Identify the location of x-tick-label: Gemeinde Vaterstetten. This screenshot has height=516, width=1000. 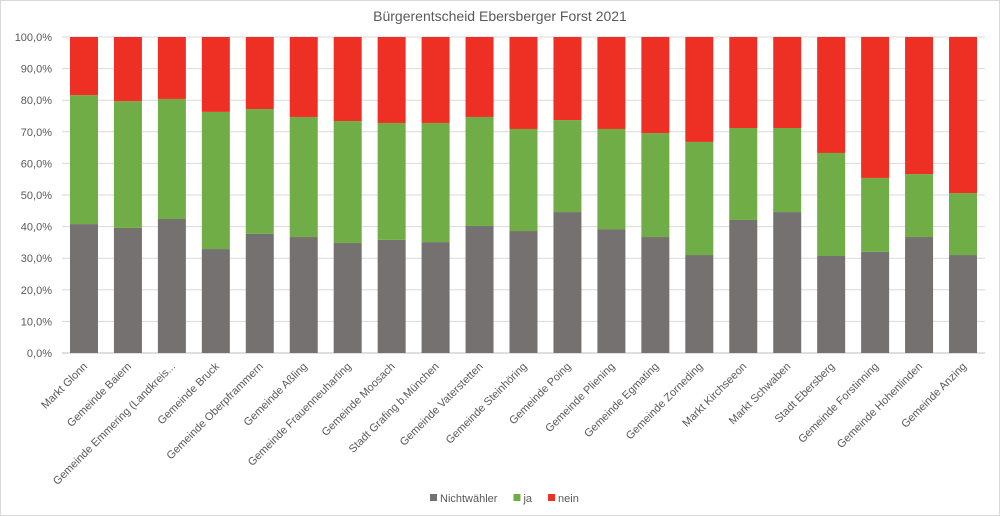
(442, 405).